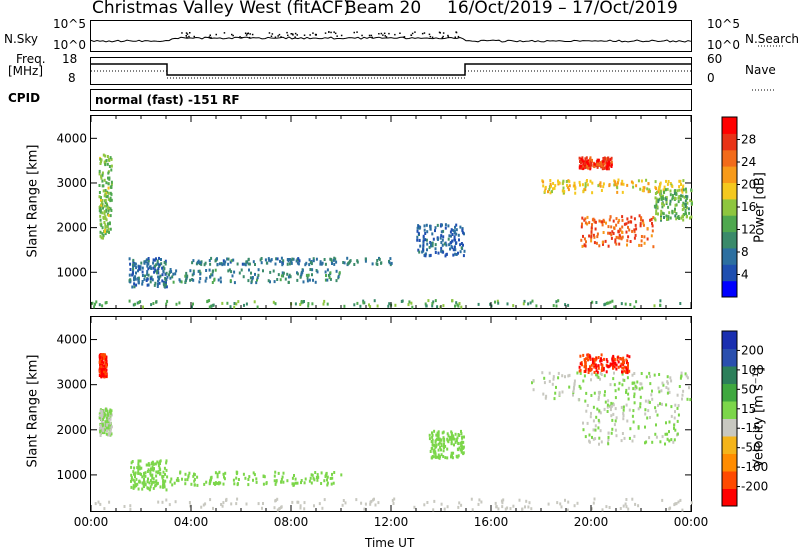 The height and width of the screenshot is (554, 800). What do you see at coordinates (729, 256) in the screenshot?
I see `power-colorbar-swatch` at bounding box center [729, 256].